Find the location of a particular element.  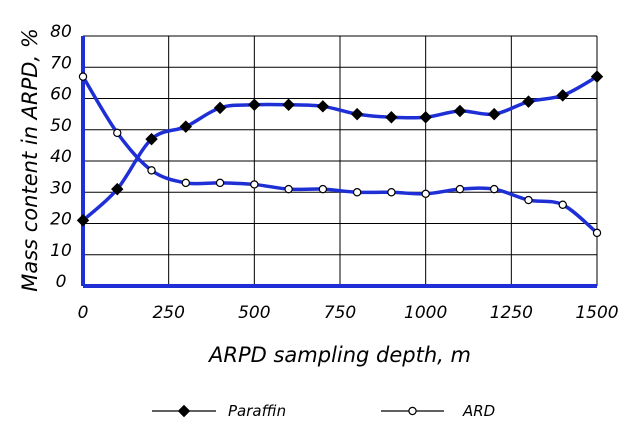

legend-label-paraffin: Paraffin is located at coordinates (257, 411).